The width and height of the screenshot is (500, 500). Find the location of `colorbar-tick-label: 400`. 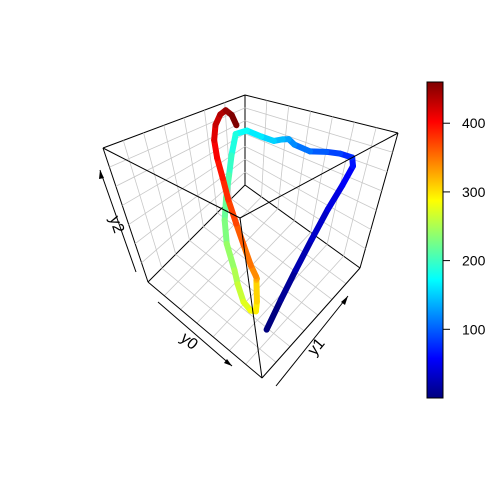

colorbar-tick-label: 400 is located at coordinates (474, 123).